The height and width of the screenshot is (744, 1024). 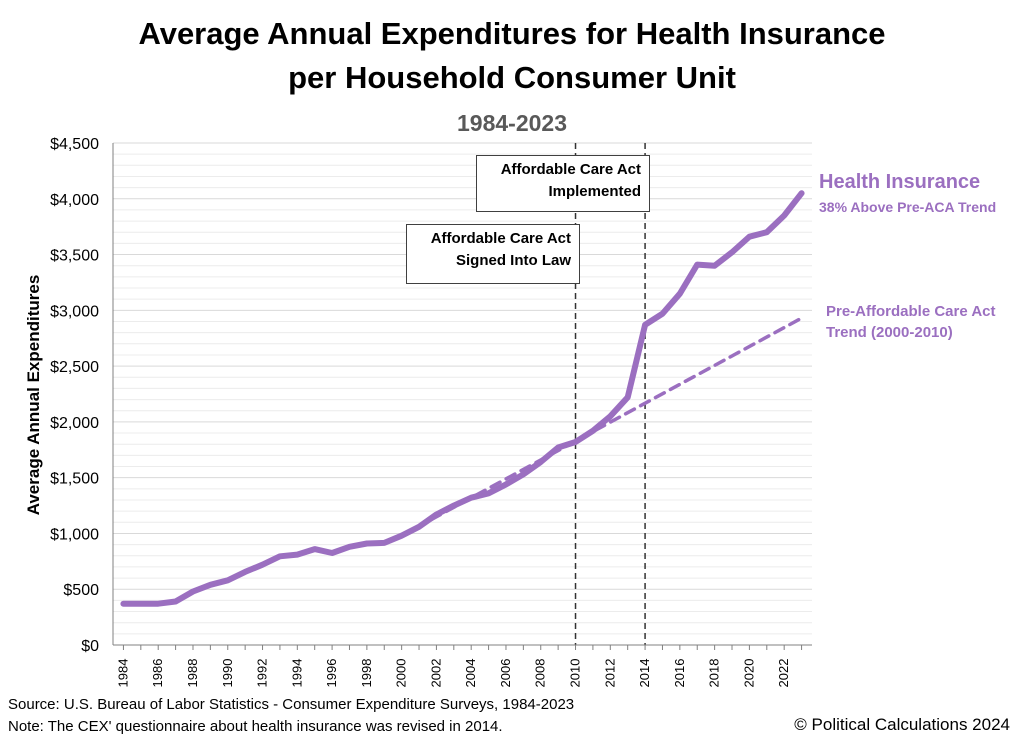 What do you see at coordinates (512, 77) in the screenshot?
I see `chart-title-line2: per Household Consumer Unit` at bounding box center [512, 77].